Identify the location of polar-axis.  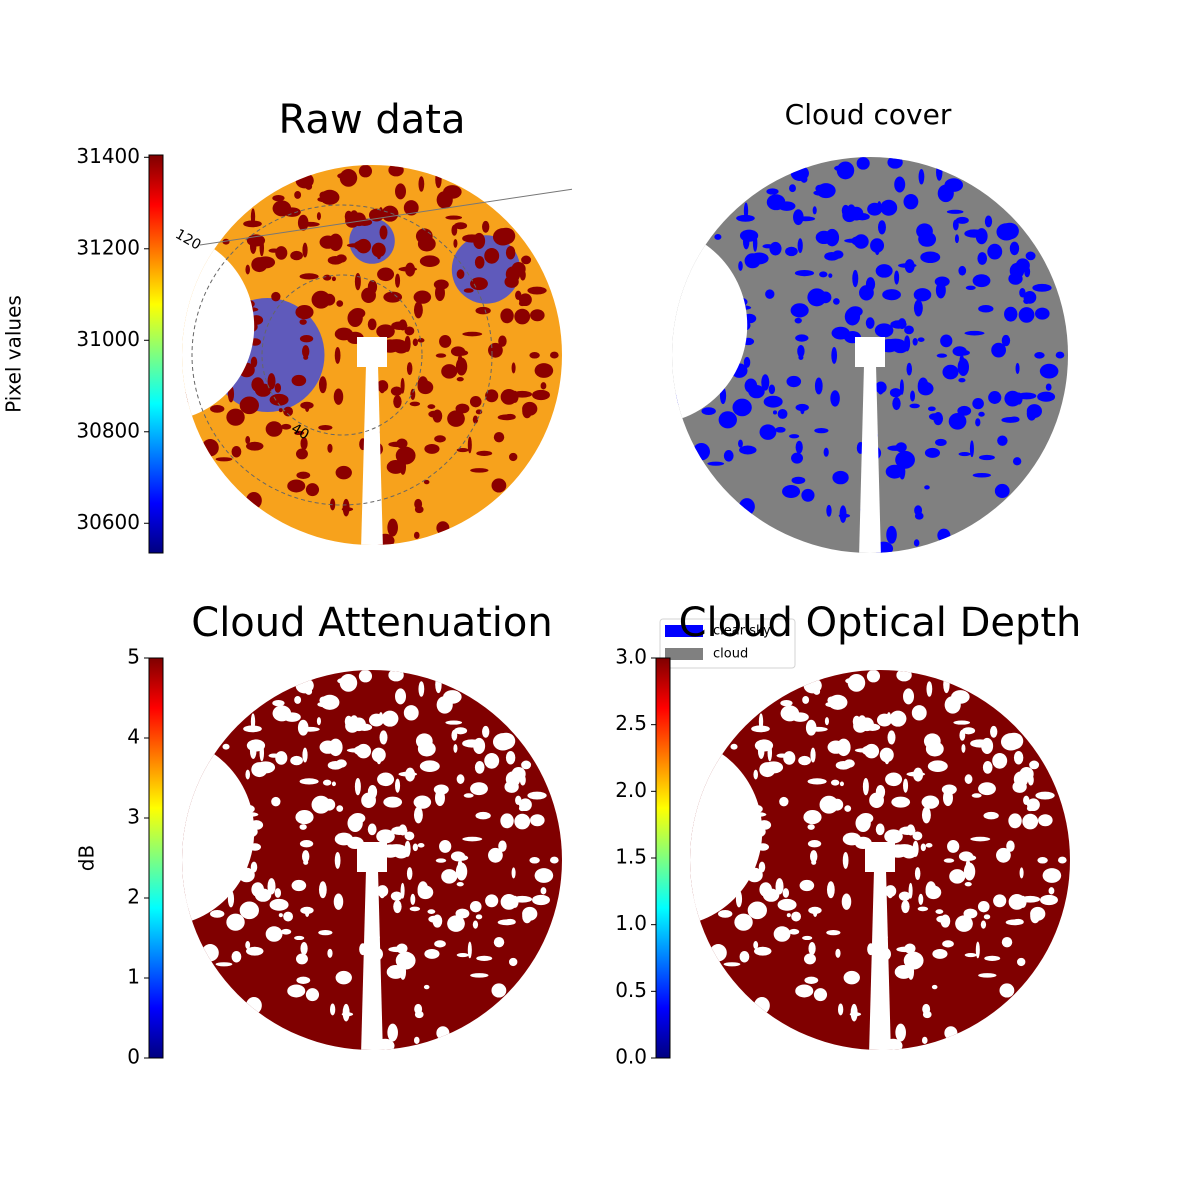
(386, 217).